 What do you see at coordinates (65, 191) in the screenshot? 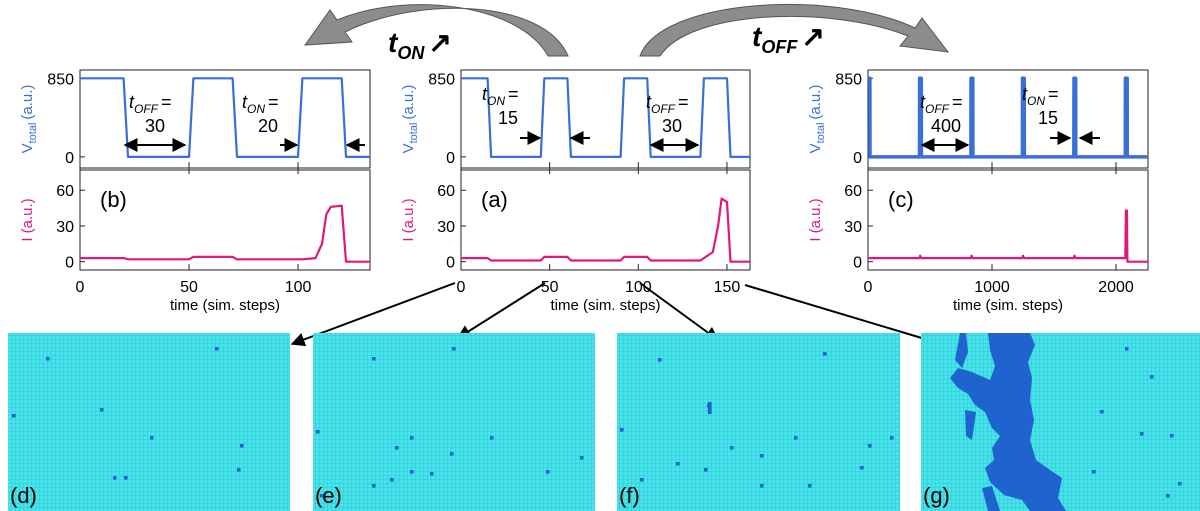
I see `y-tick-label: 60` at bounding box center [65, 191].